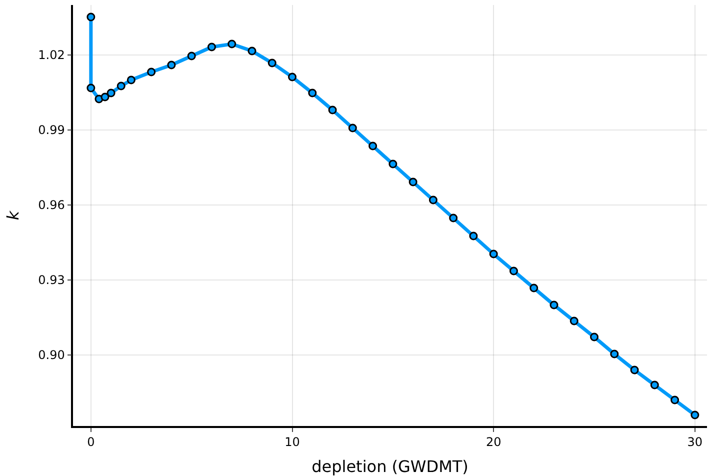 The image size is (709, 476). I want to click on y-tick-label: 0.90, so click(51, 355).